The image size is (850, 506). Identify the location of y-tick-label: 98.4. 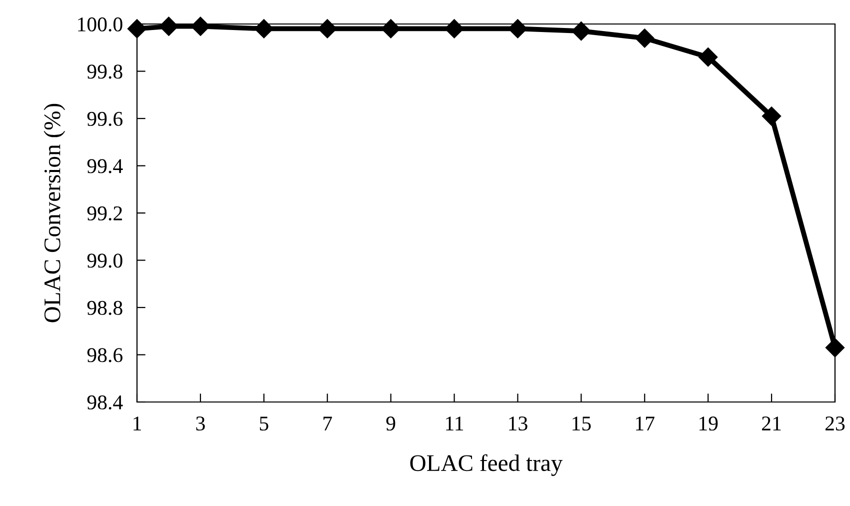
(105, 402).